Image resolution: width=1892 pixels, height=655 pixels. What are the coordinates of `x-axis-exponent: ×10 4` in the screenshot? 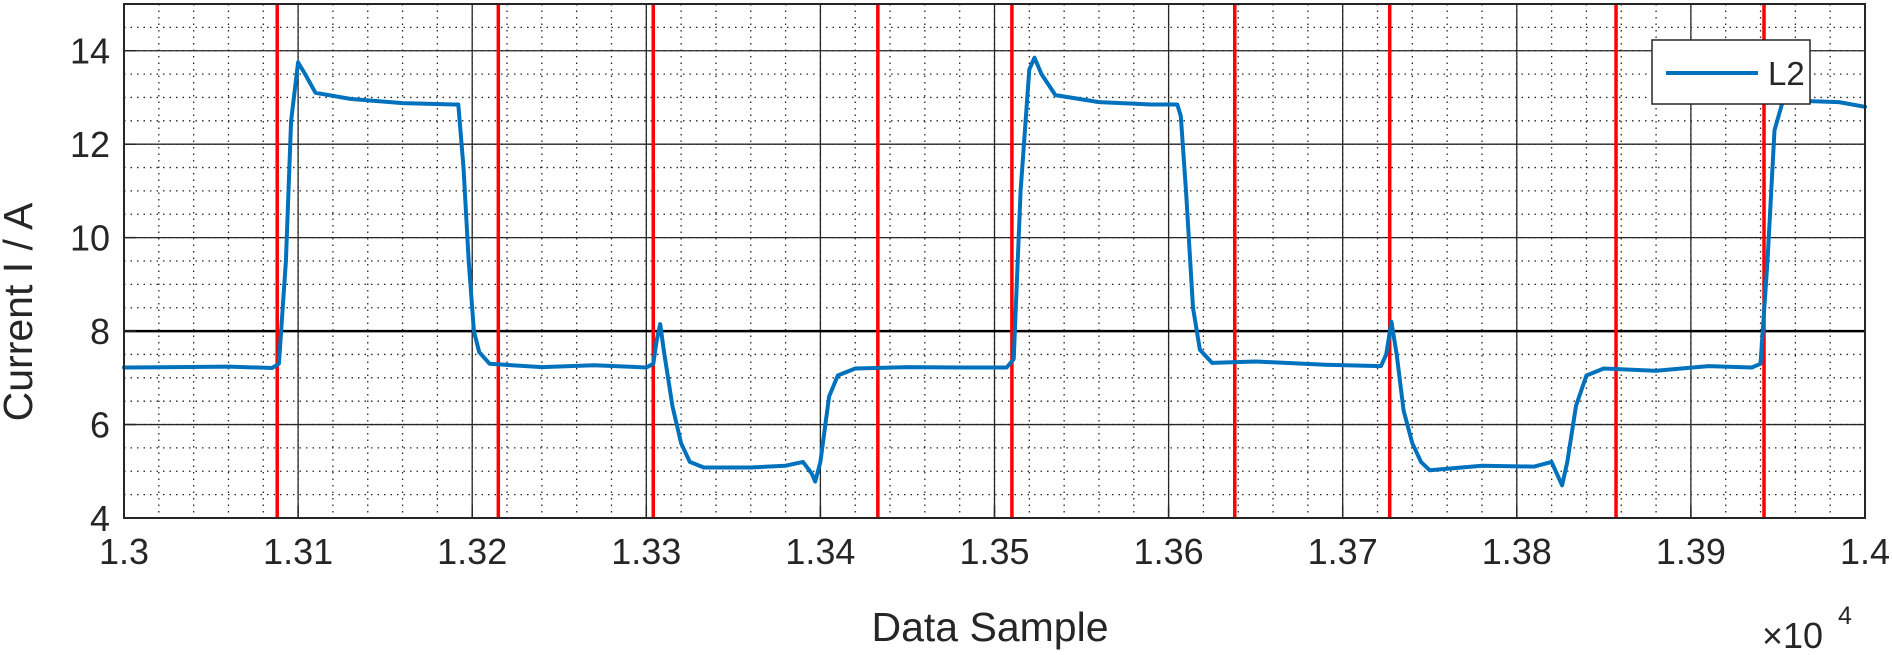 It's located at (1807, 628).